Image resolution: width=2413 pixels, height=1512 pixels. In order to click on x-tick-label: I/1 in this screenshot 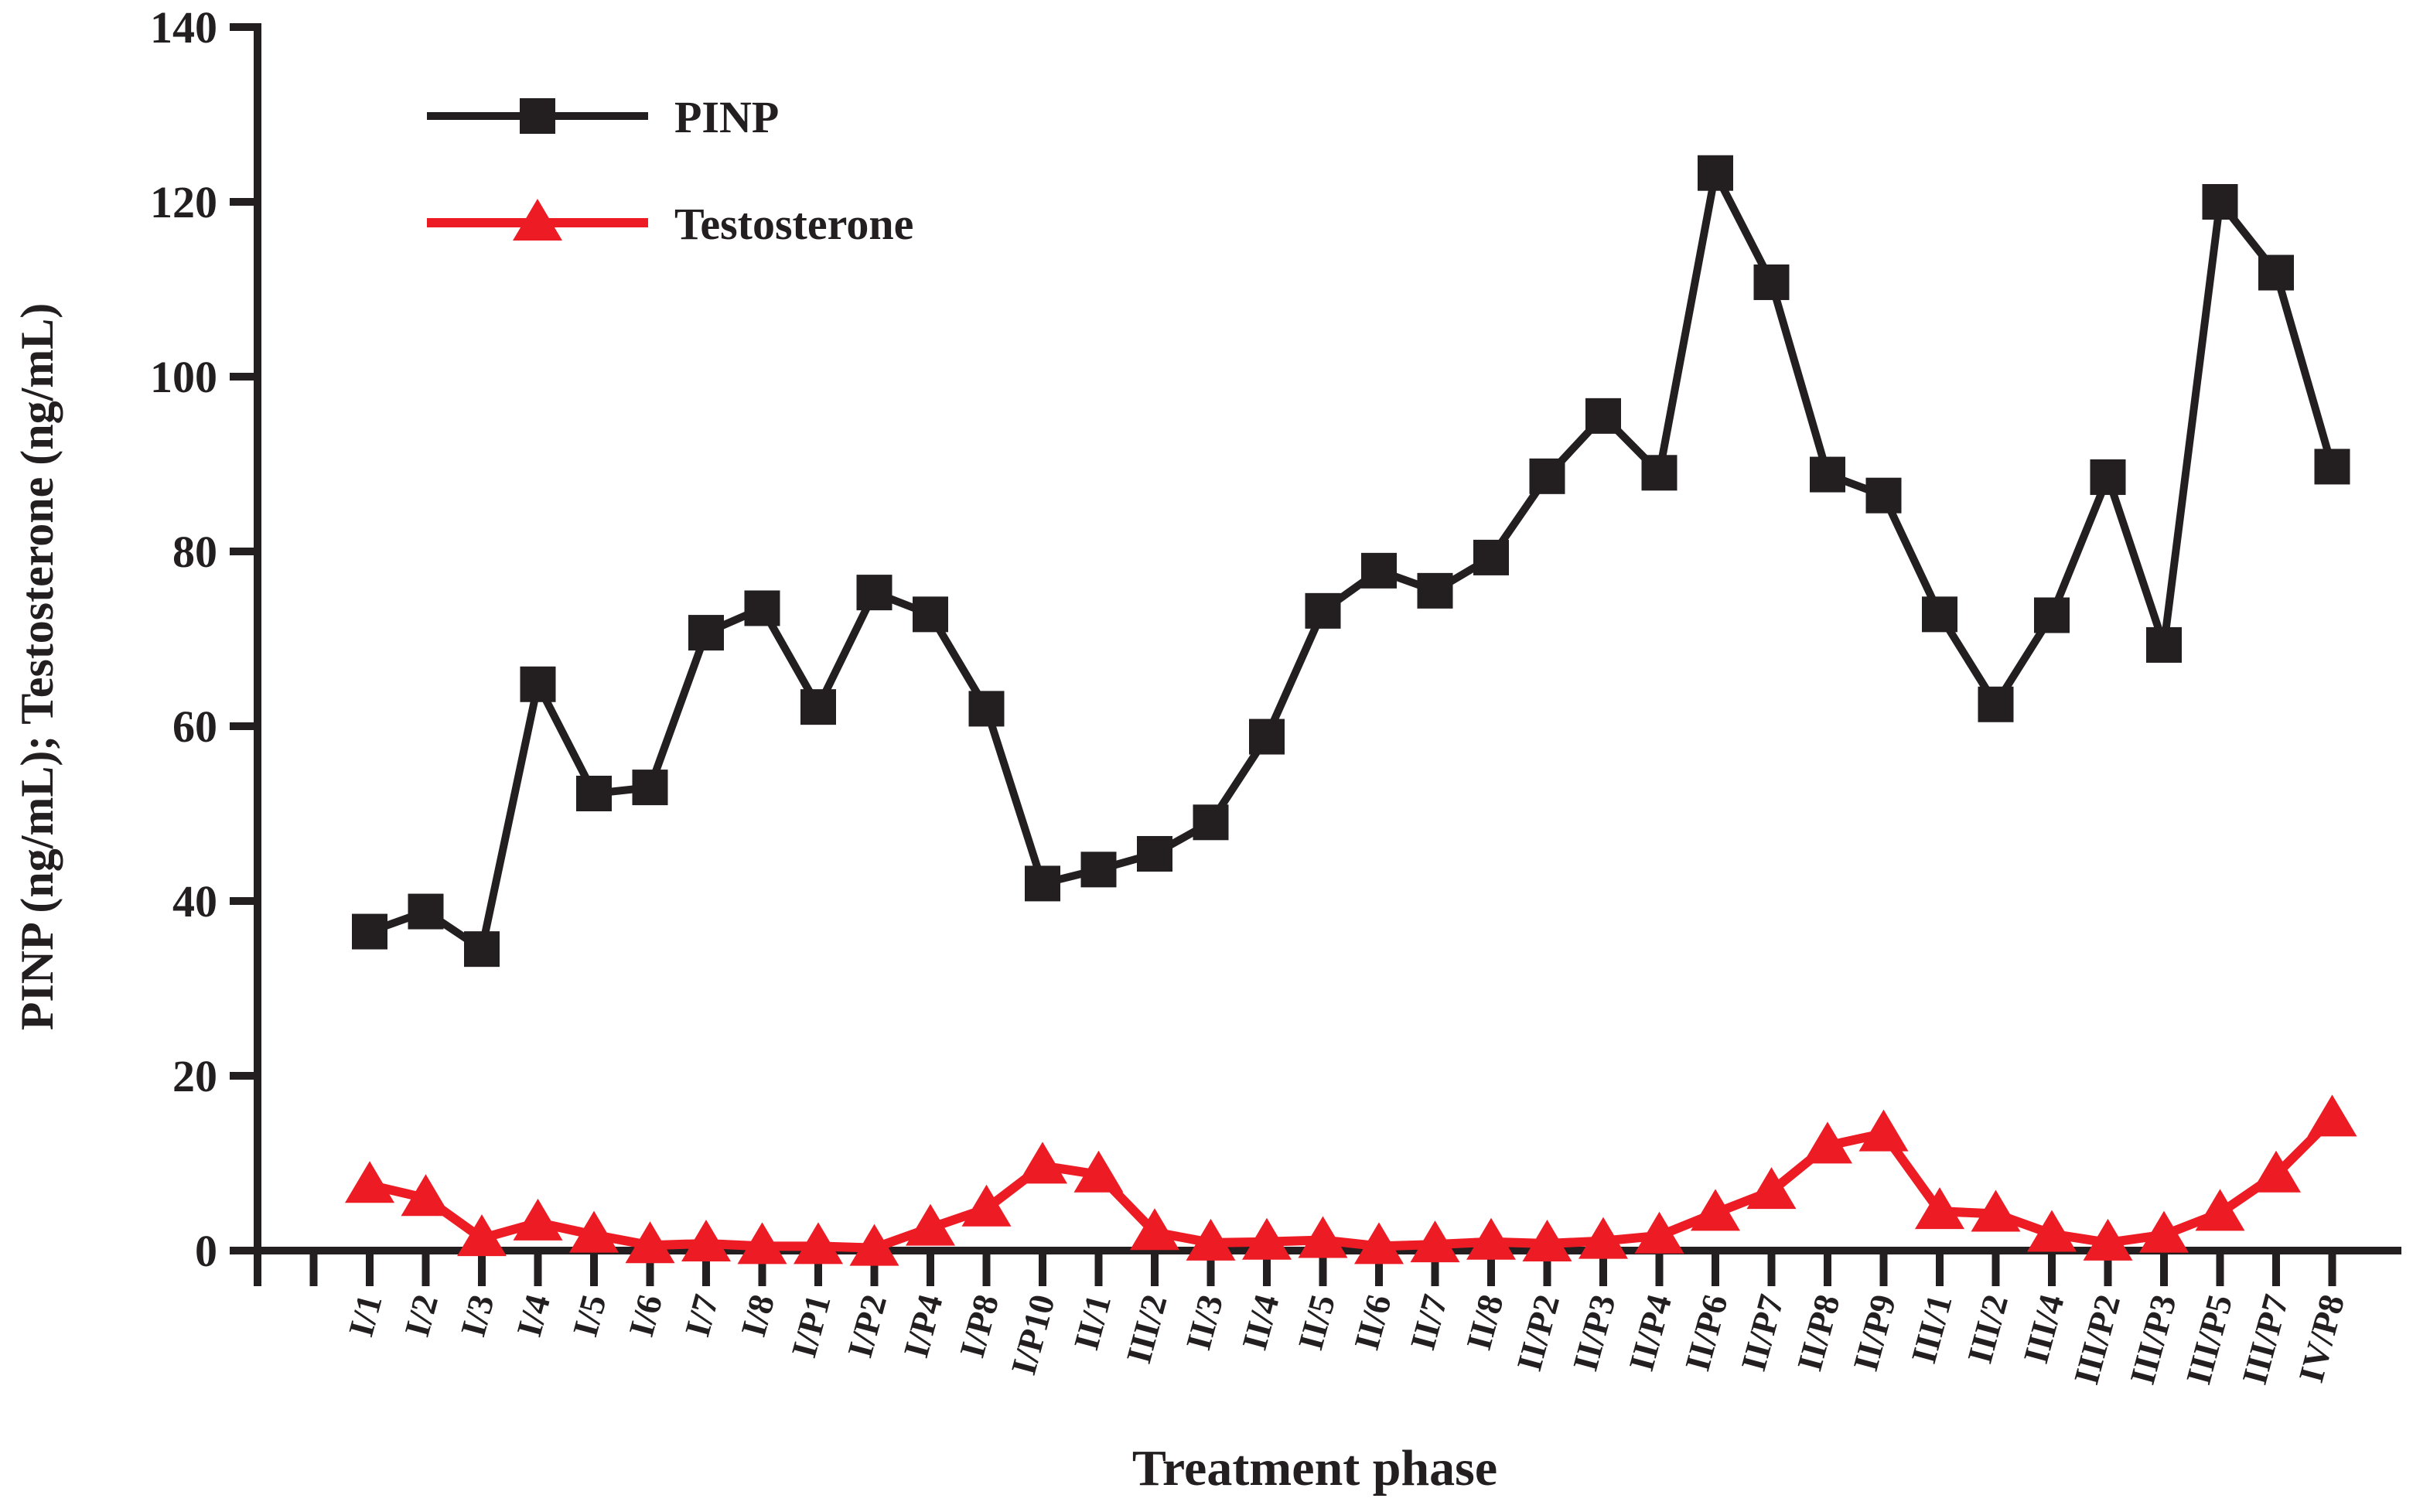, I will do `click(365, 1315)`.